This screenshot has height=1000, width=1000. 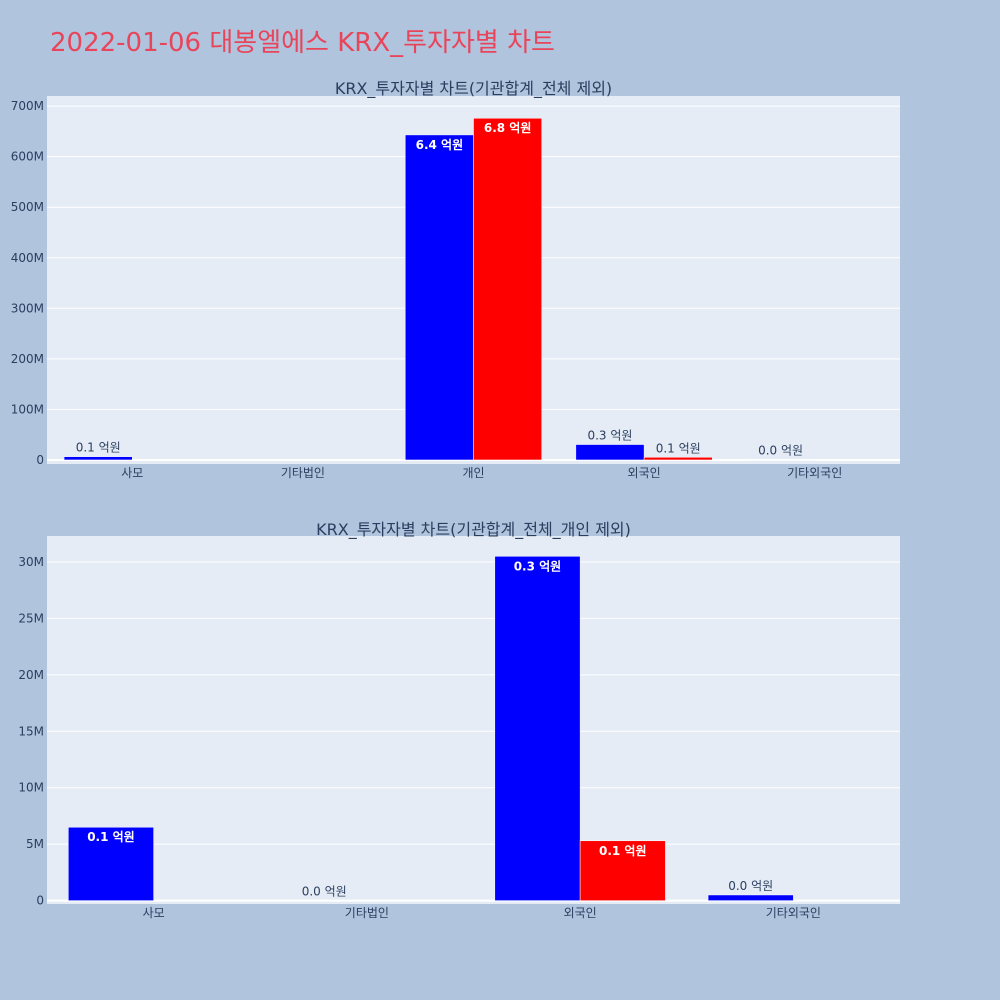 I want to click on data-label: 6.8 억원, so click(x=508, y=128).